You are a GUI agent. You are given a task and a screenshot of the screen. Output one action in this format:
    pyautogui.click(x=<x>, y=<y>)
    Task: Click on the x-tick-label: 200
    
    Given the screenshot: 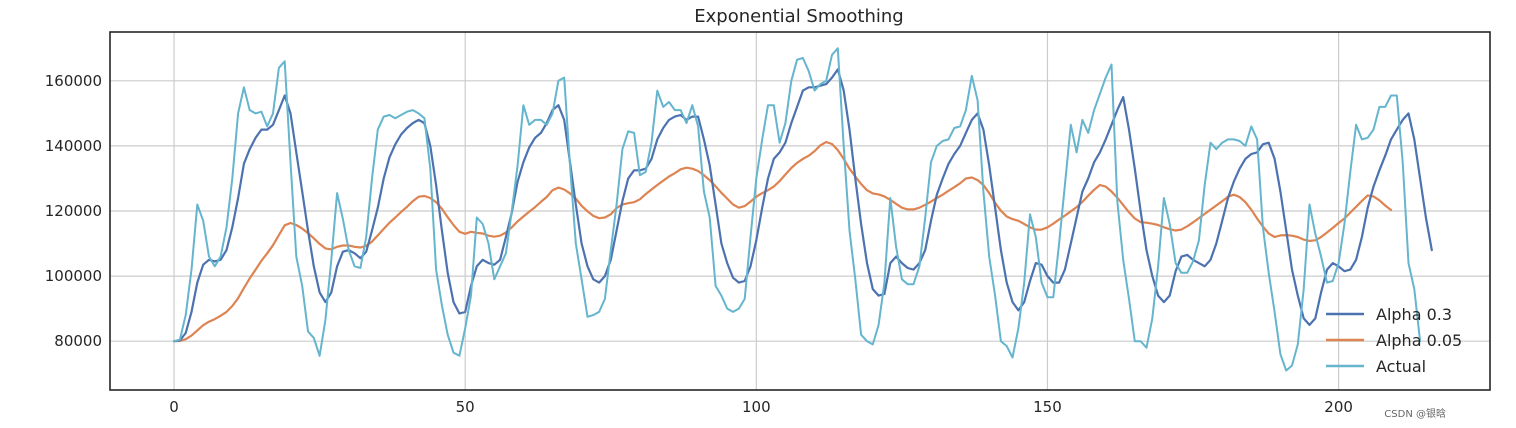 What is the action you would take?
    pyautogui.click(x=1338, y=407)
    